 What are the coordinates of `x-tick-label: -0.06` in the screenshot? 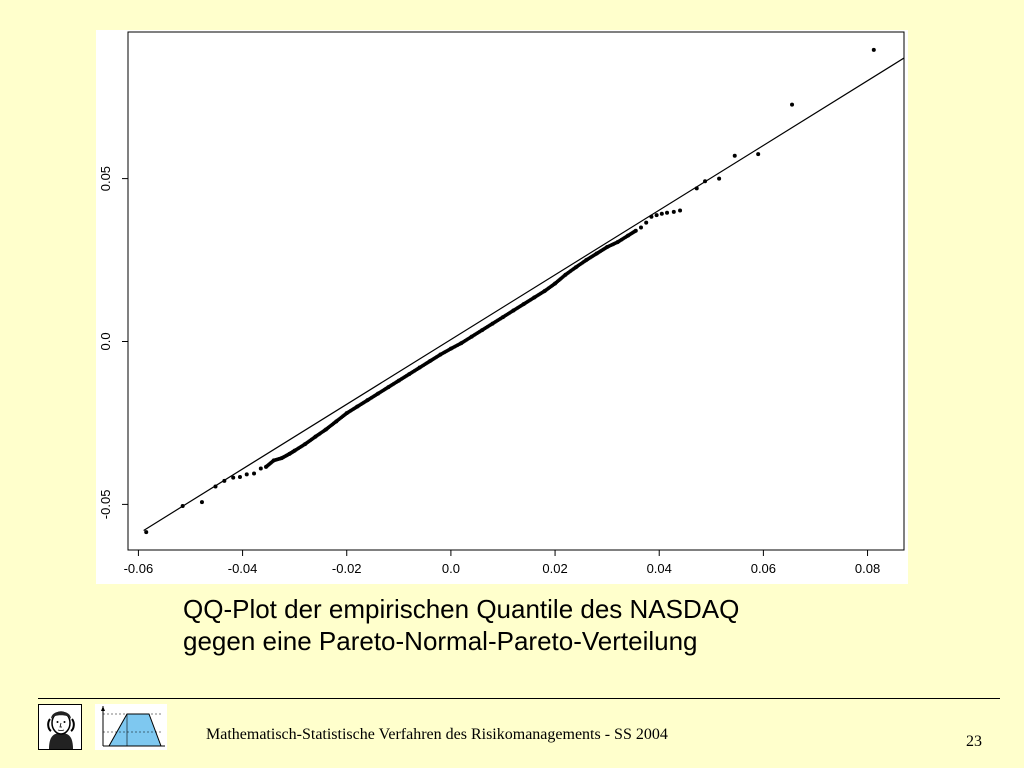 It's located at (139, 568).